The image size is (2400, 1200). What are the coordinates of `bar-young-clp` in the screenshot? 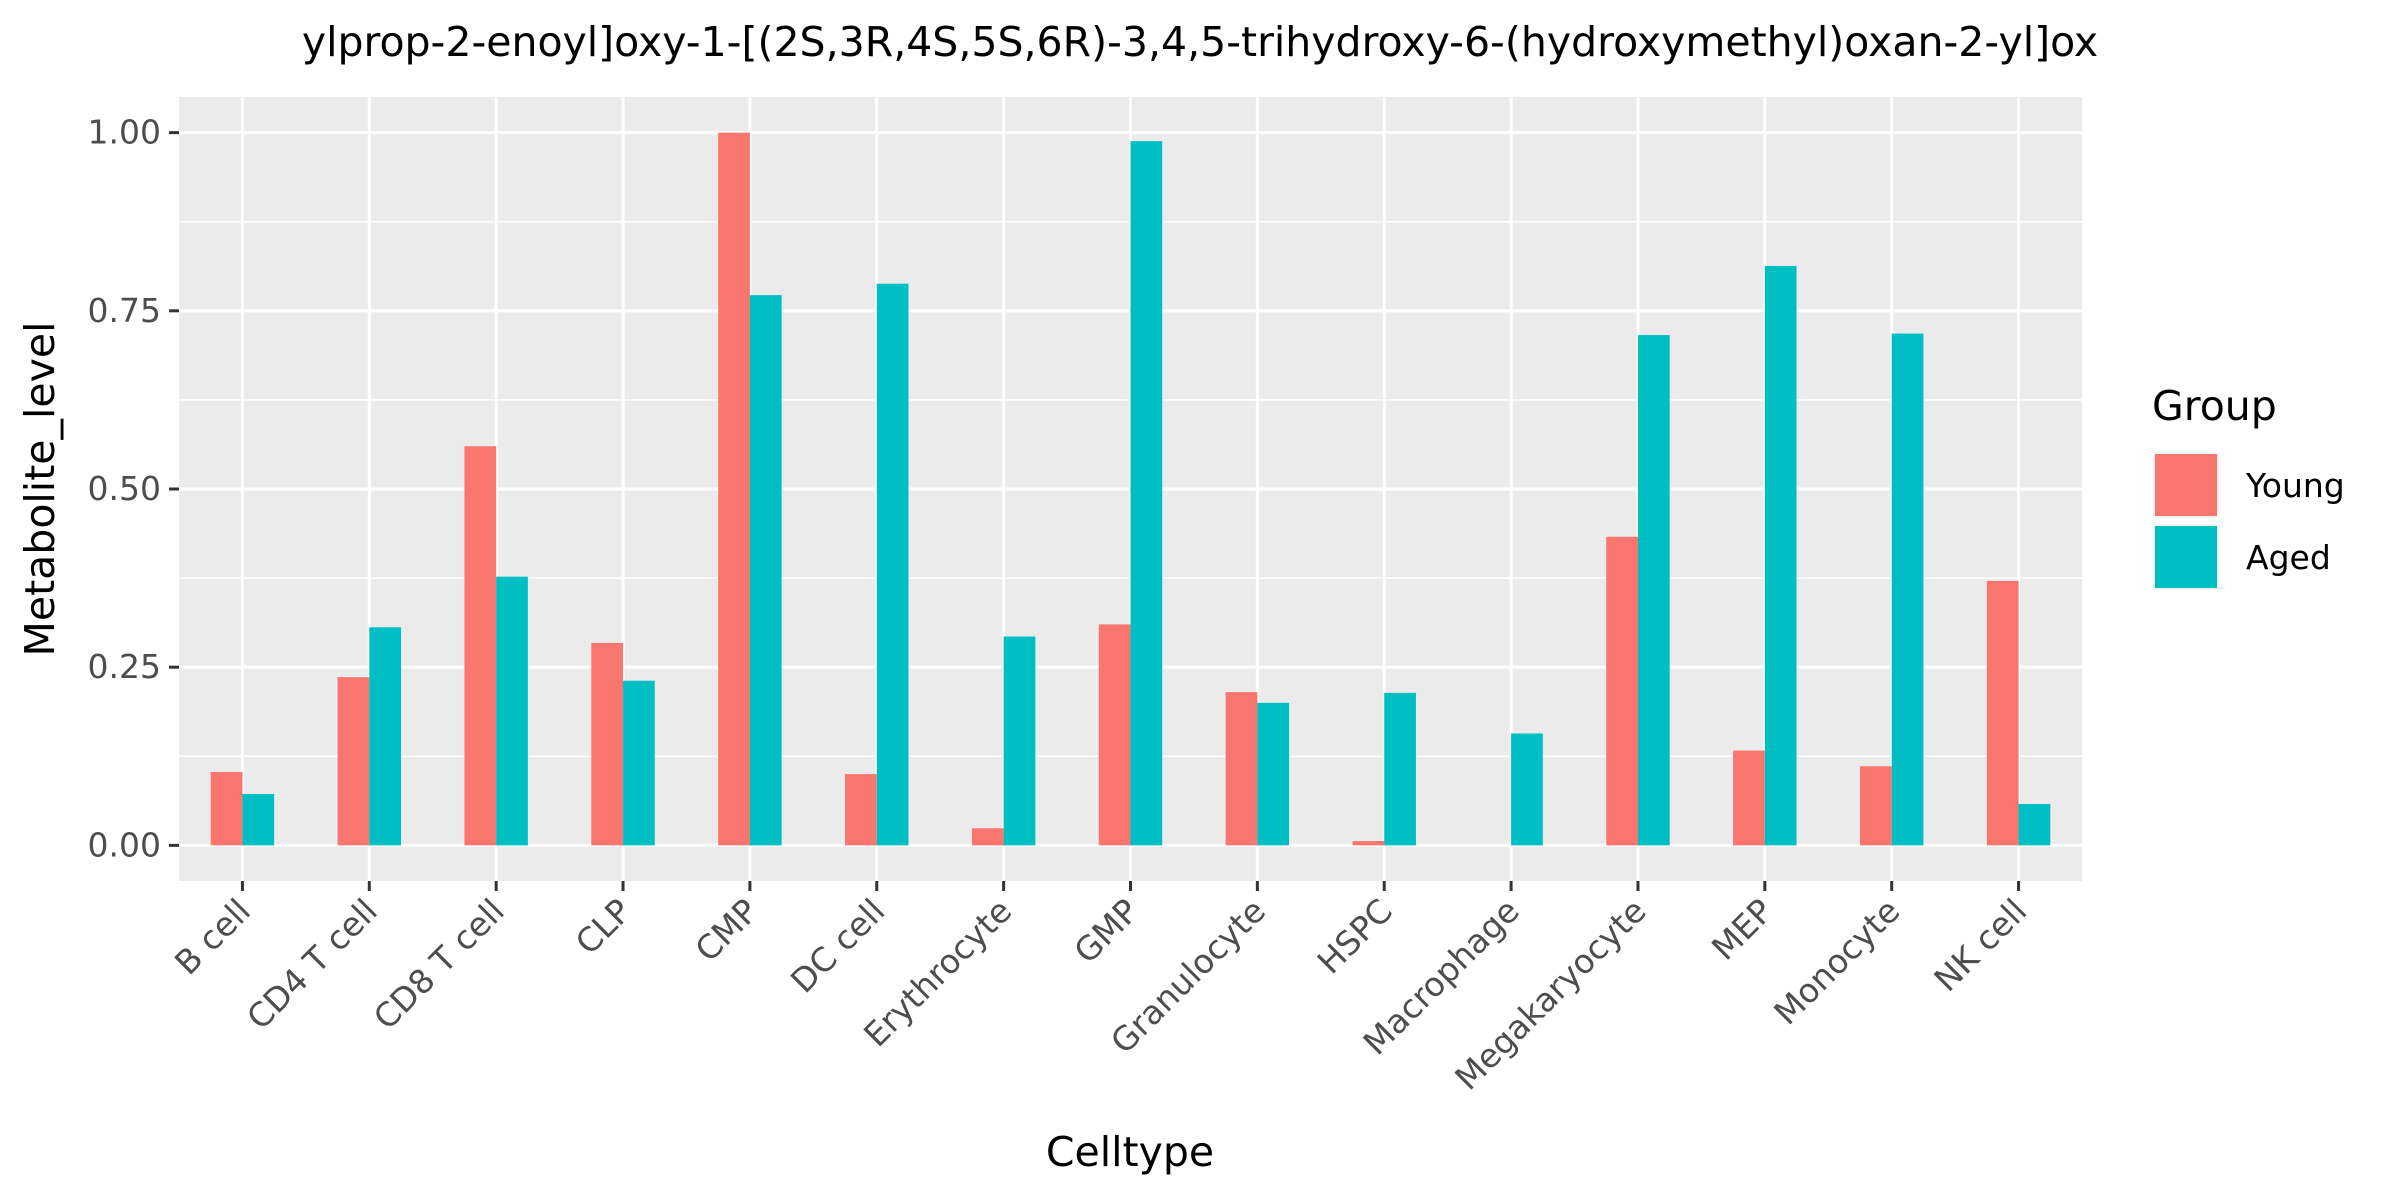 It's located at (607, 744).